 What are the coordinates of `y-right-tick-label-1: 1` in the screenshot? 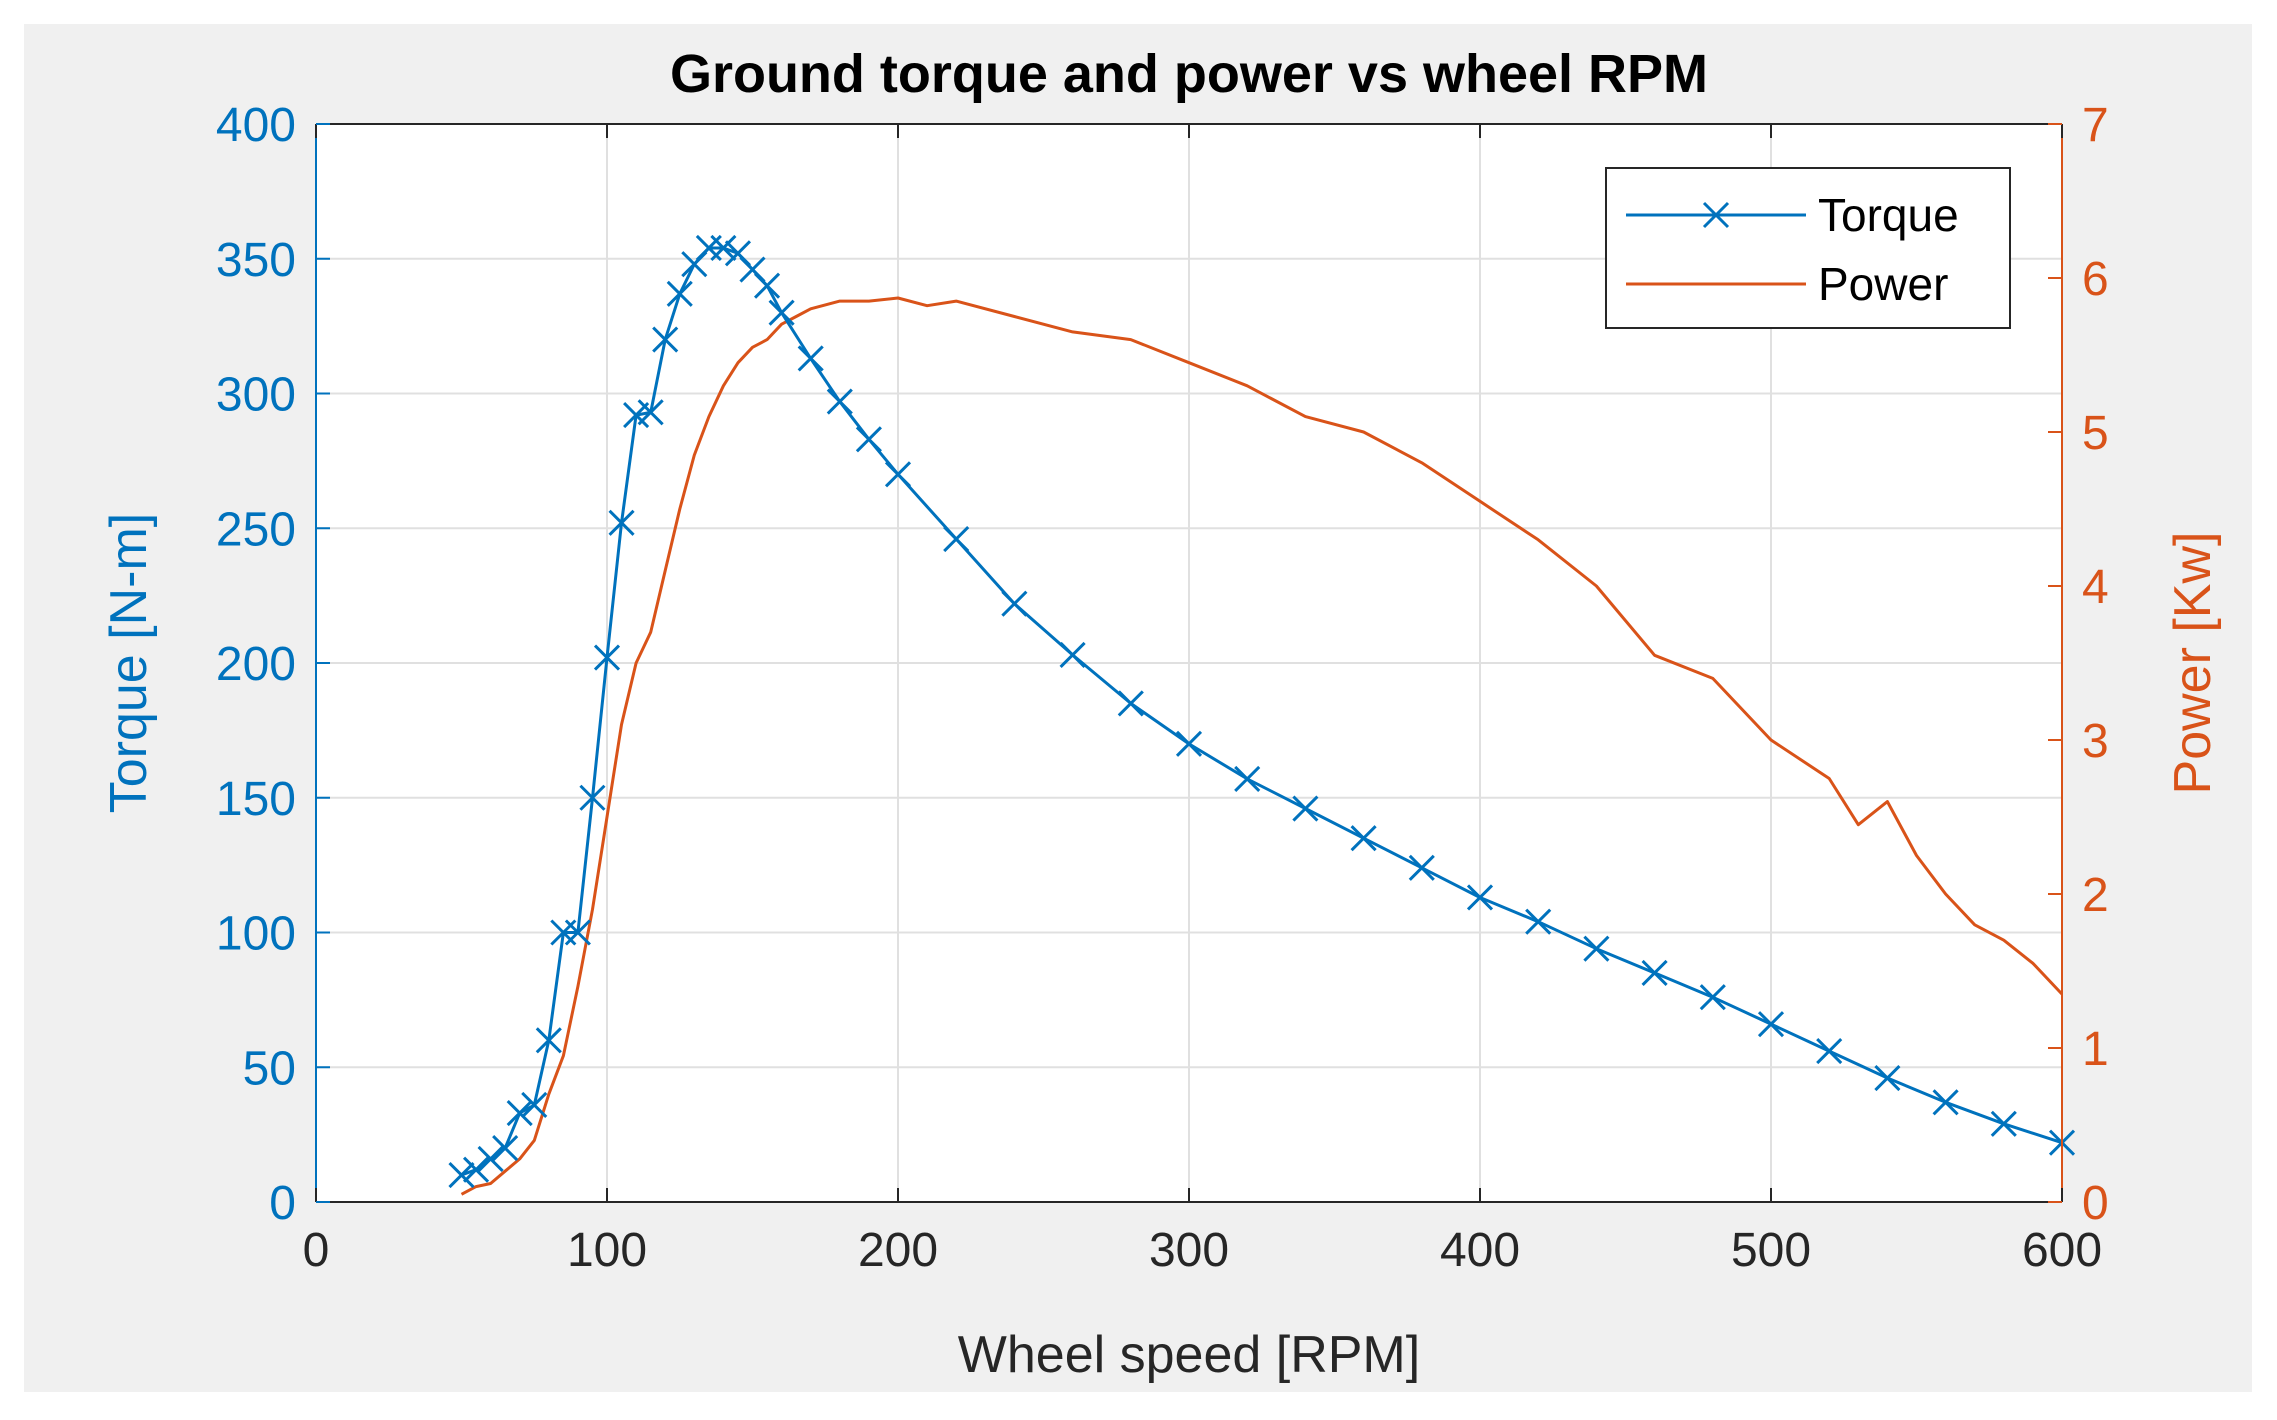 It's located at (2095, 1049).